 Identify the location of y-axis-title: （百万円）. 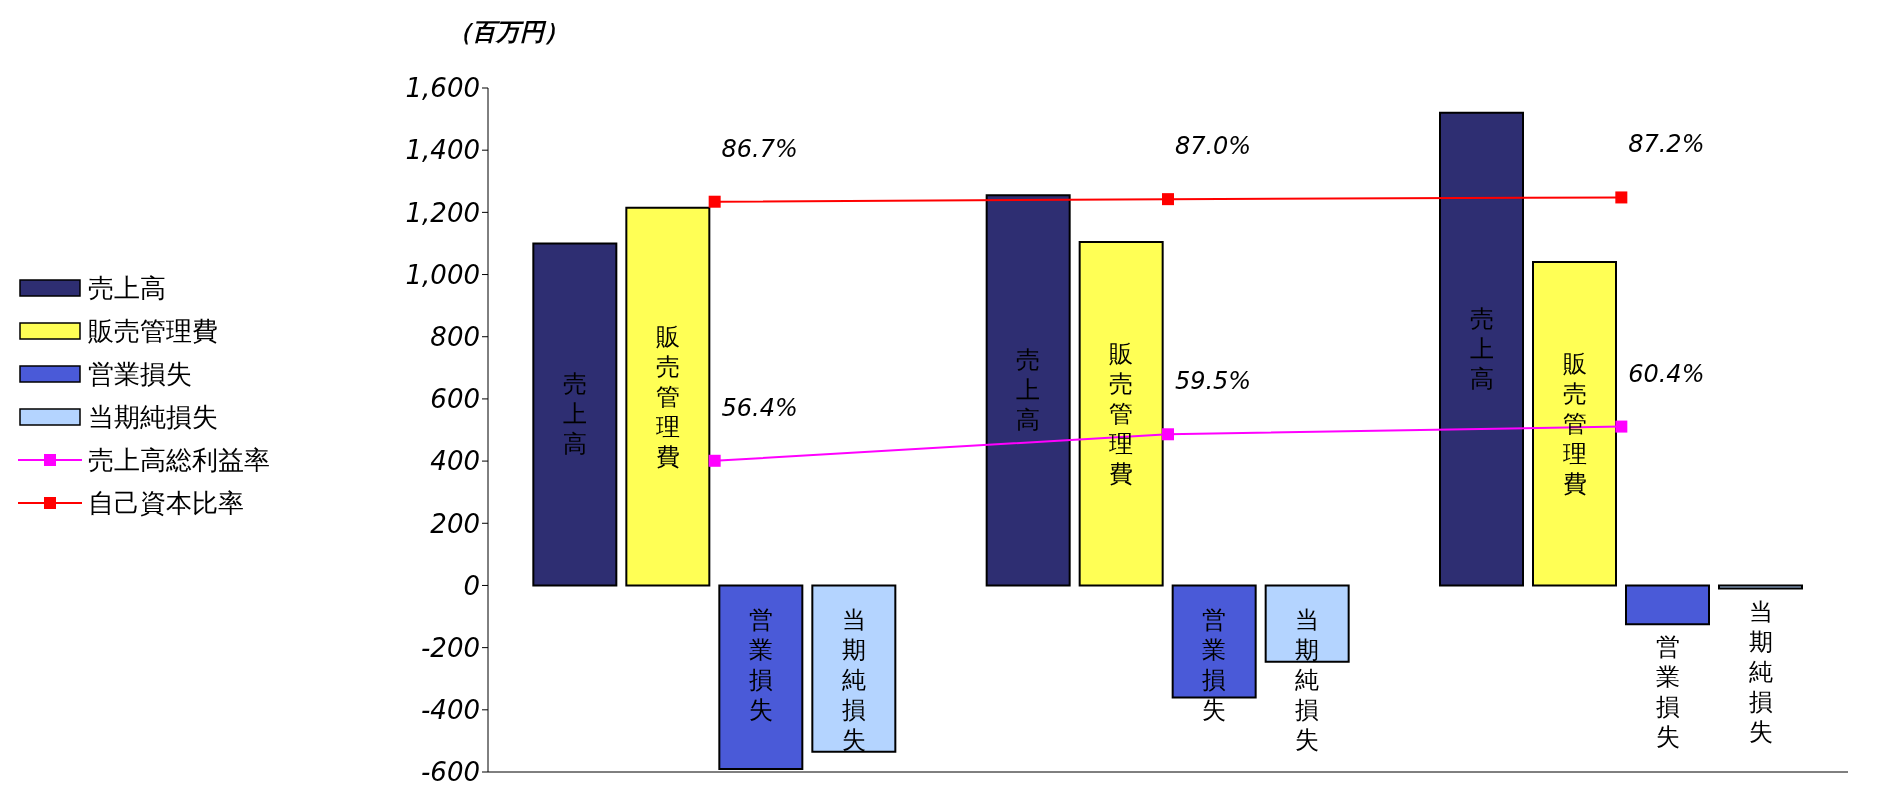
(508, 32).